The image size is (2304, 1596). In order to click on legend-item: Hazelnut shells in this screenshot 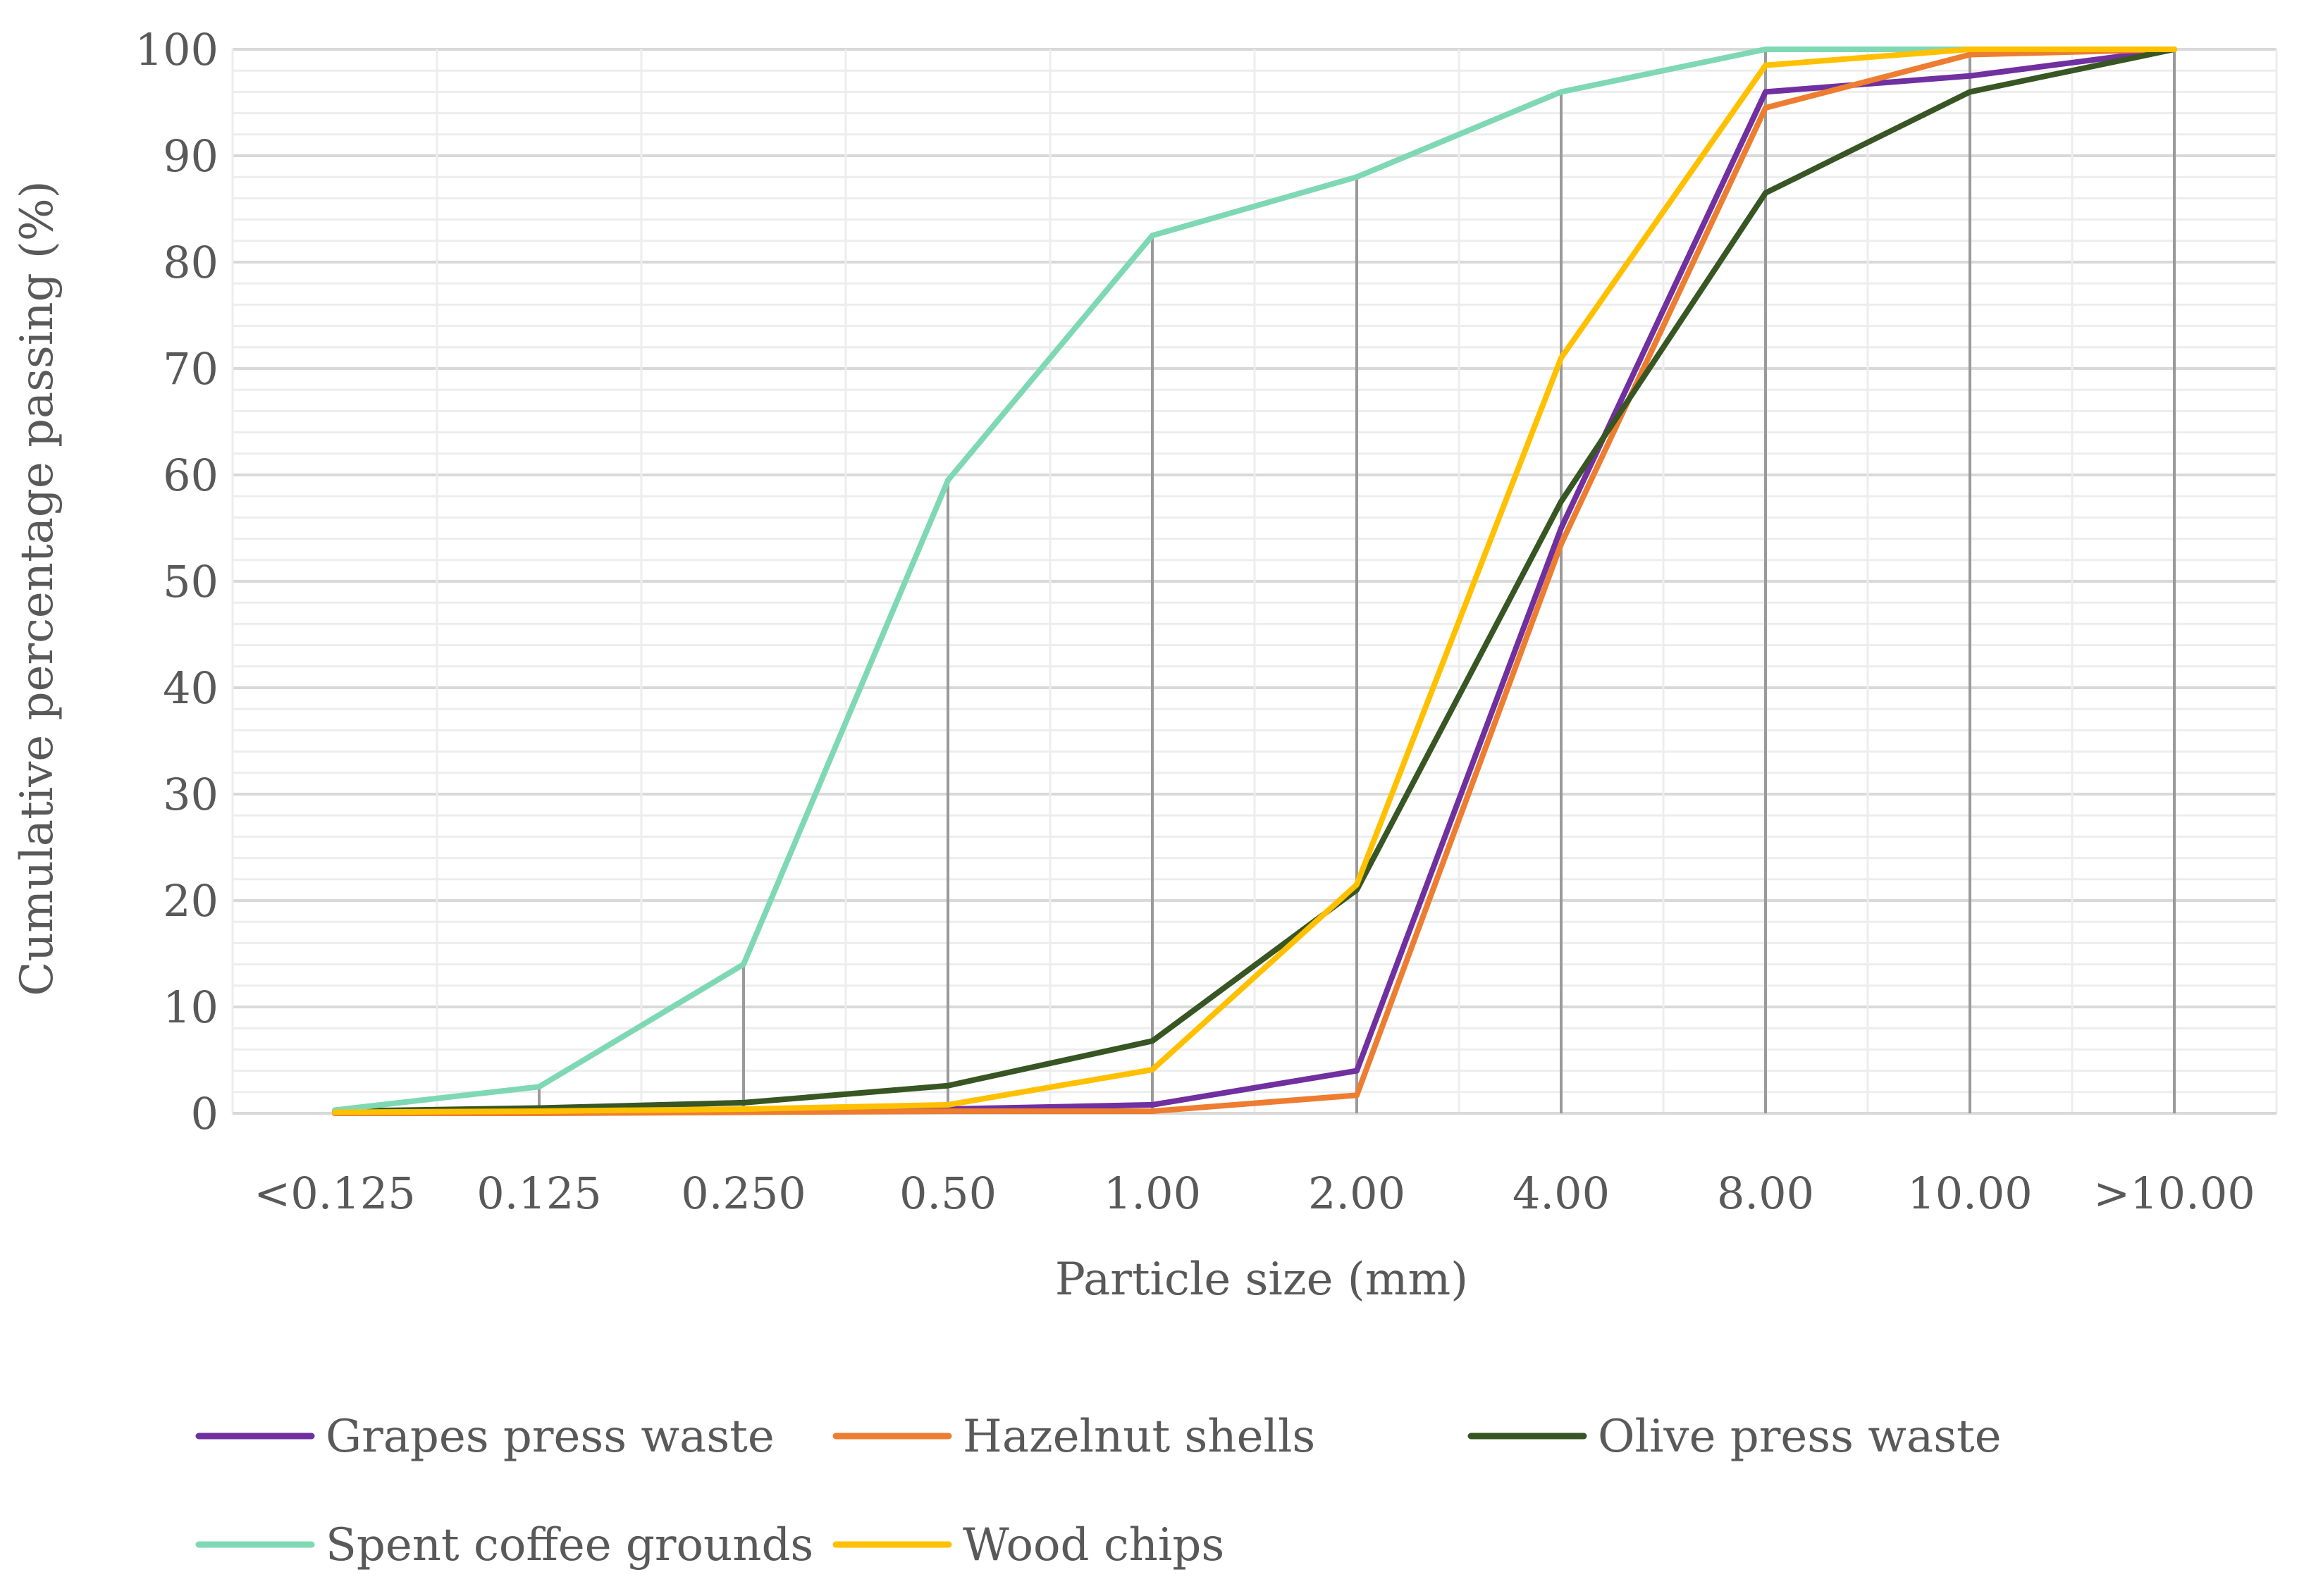, I will do `click(1073, 1437)`.